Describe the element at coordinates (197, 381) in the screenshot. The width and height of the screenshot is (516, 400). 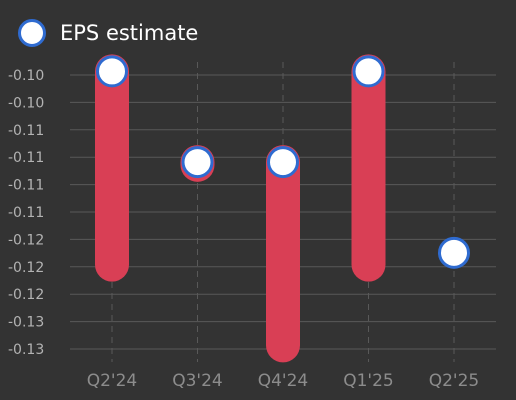
I see `x-tick-label: Q3'24` at that location.